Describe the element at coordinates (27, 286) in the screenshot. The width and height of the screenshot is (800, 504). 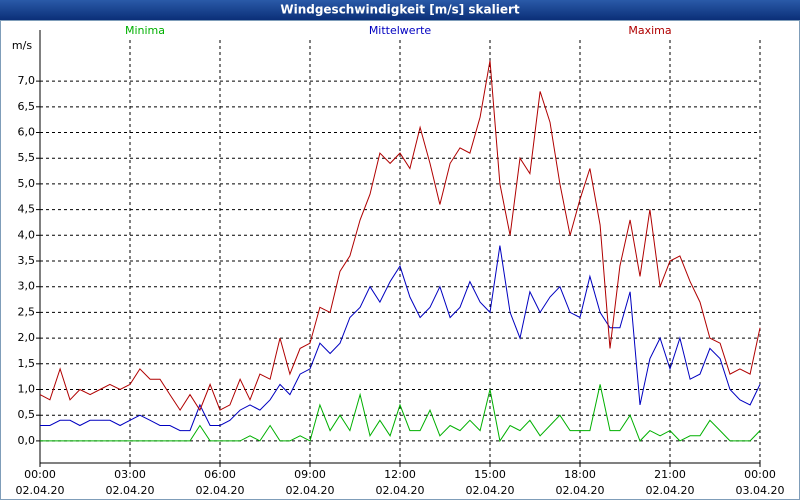
I see `y-tick-label: 3,0` at that location.